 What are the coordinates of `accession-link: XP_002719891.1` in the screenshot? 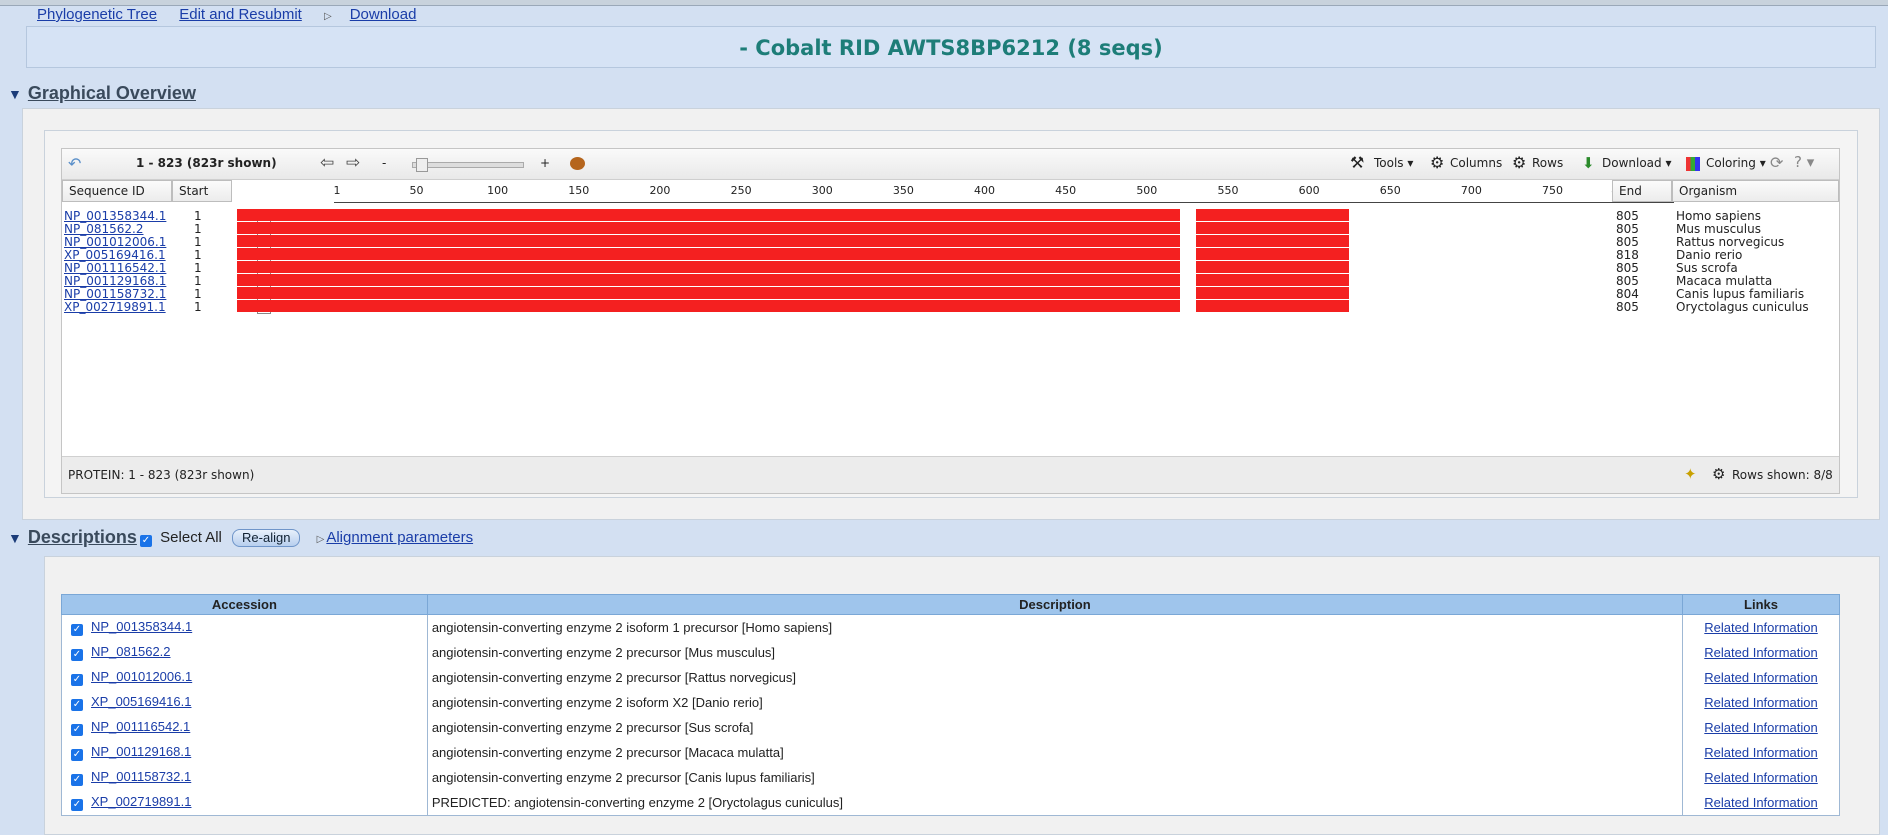 It's located at (141, 801).